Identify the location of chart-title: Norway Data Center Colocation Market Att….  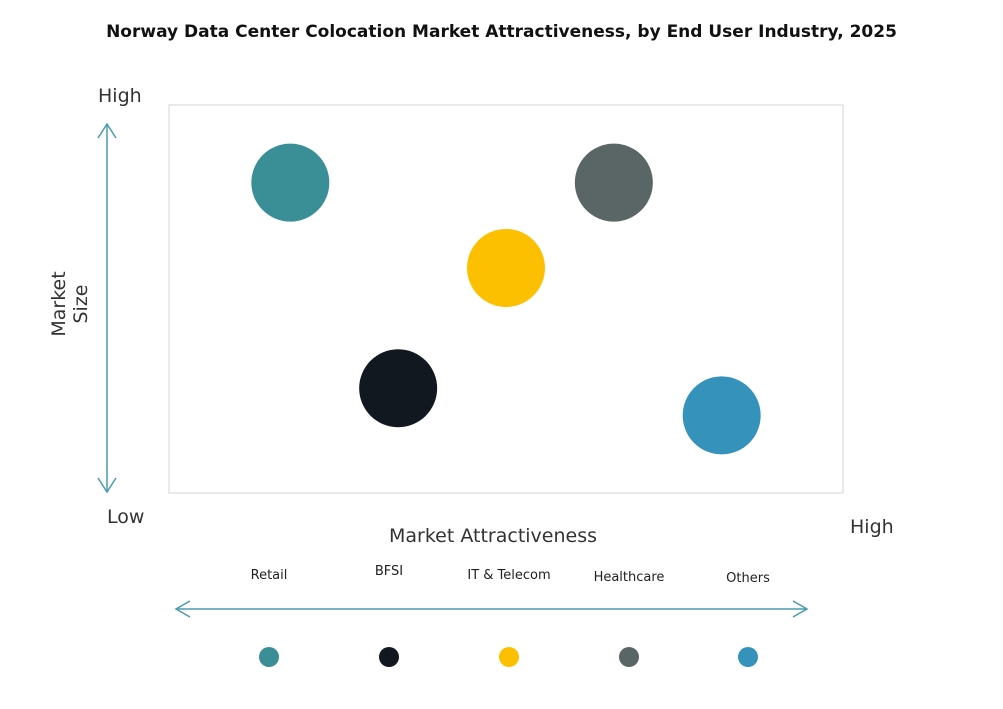
(501, 32).